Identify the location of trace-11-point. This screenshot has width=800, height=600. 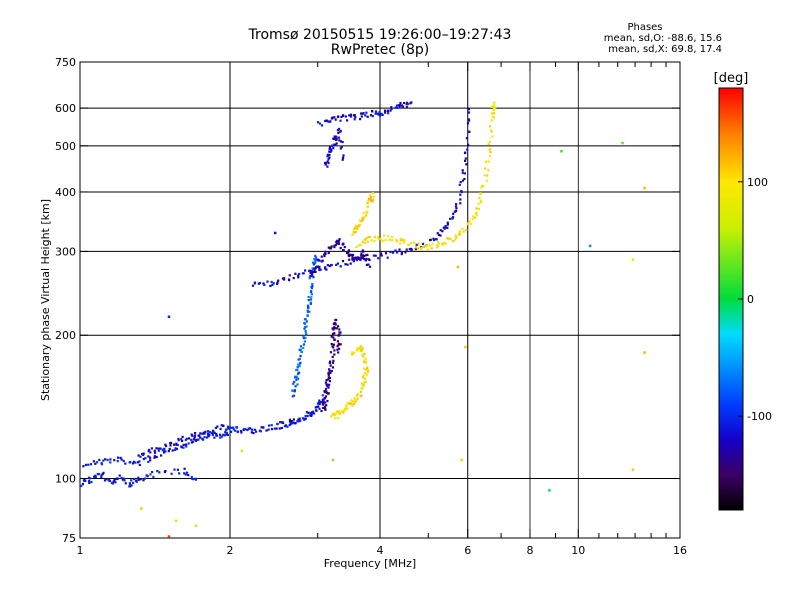
(363, 217).